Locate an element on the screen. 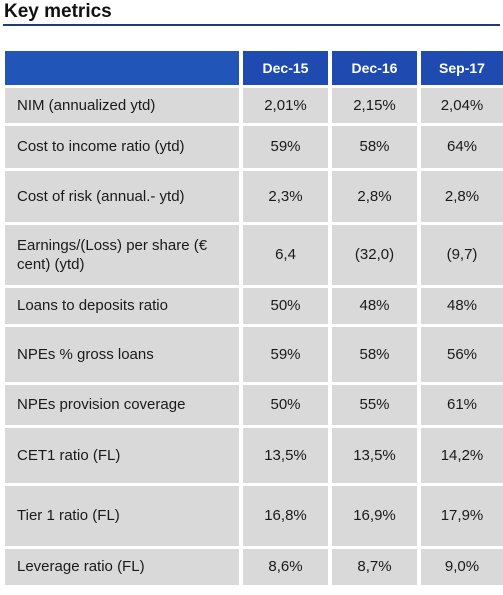 The height and width of the screenshot is (595, 503). header-cell-sep-17: Sep-17 is located at coordinates (461, 68).